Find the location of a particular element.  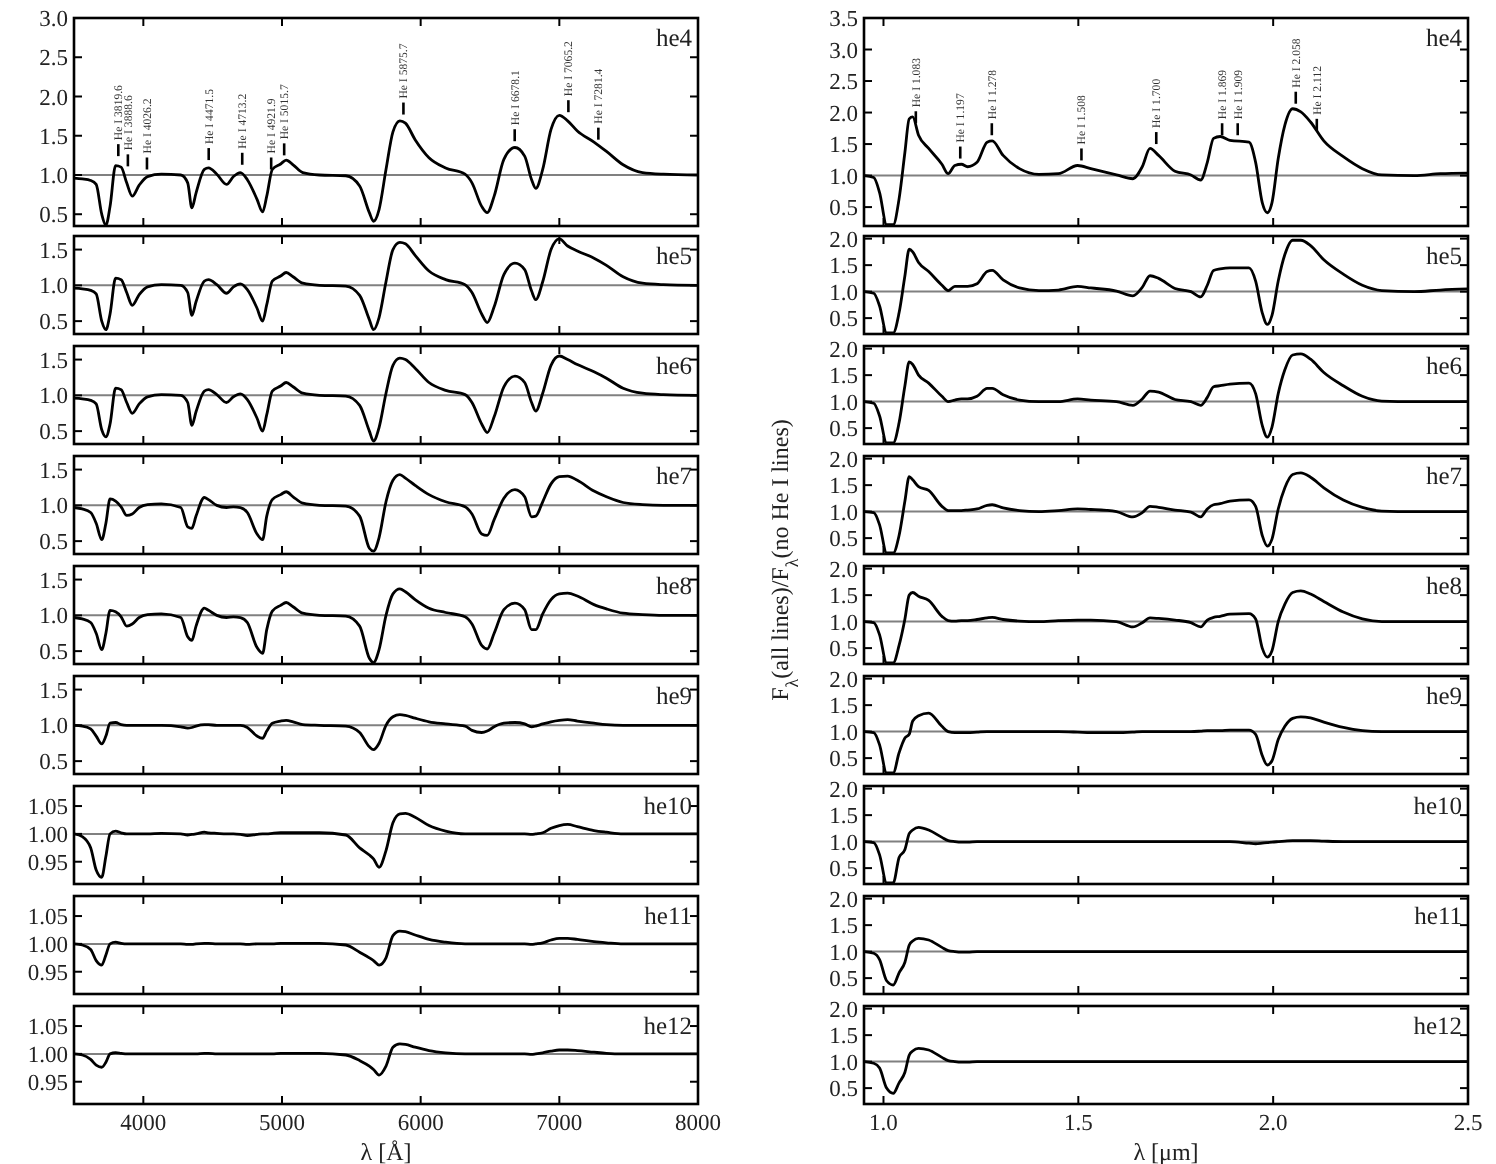

x-tick-label: 1.5 is located at coordinates (1078, 1124).